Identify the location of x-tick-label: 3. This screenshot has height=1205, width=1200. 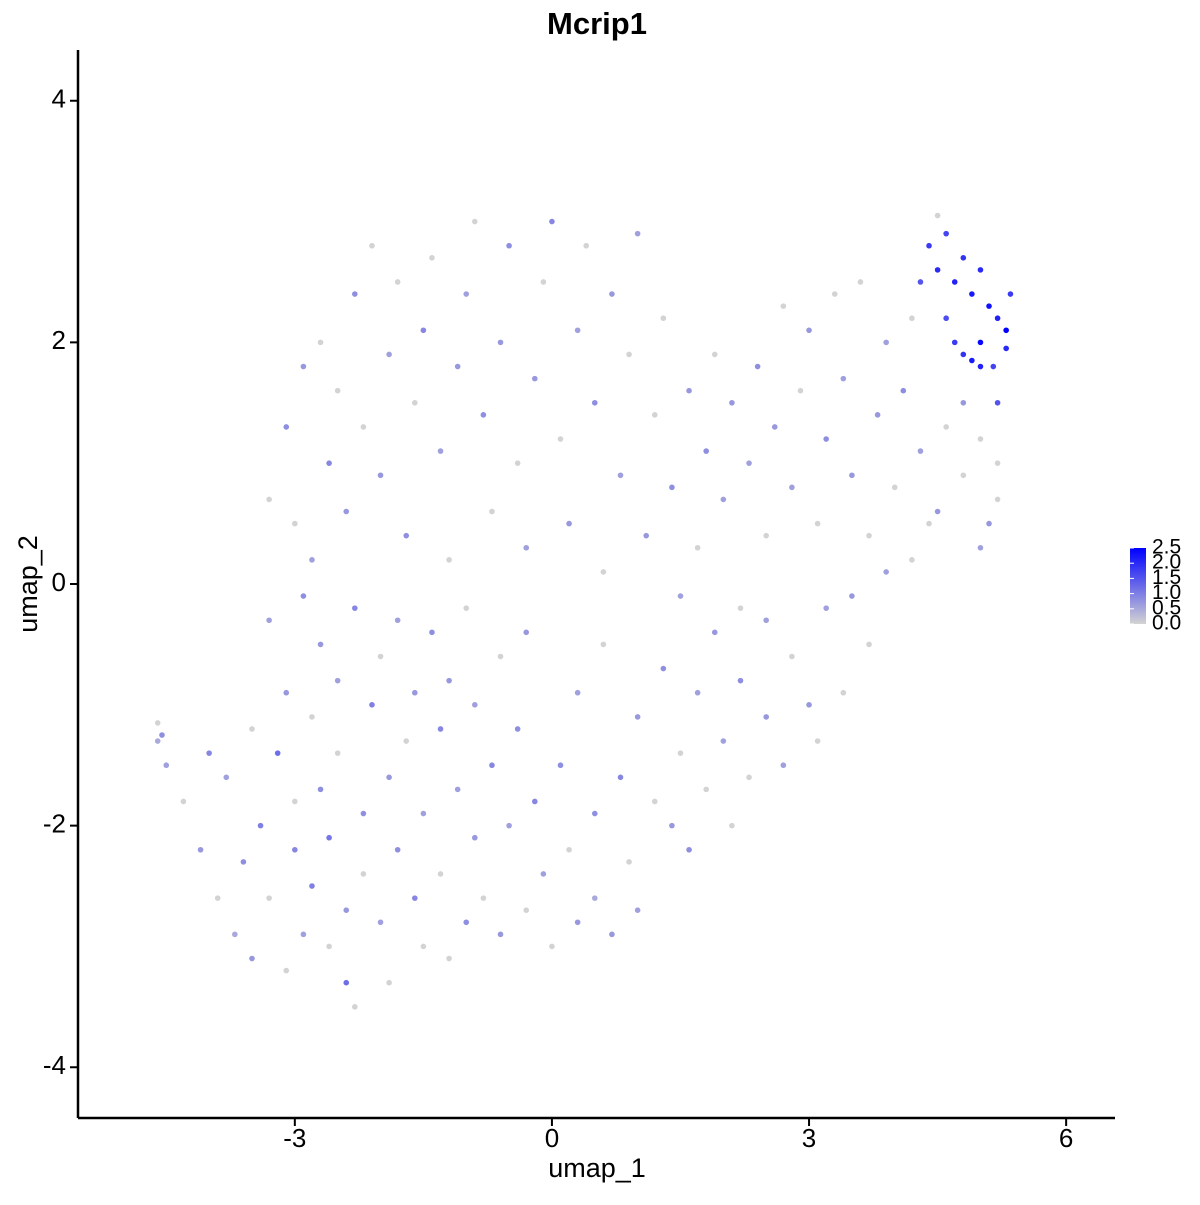
(809, 1138).